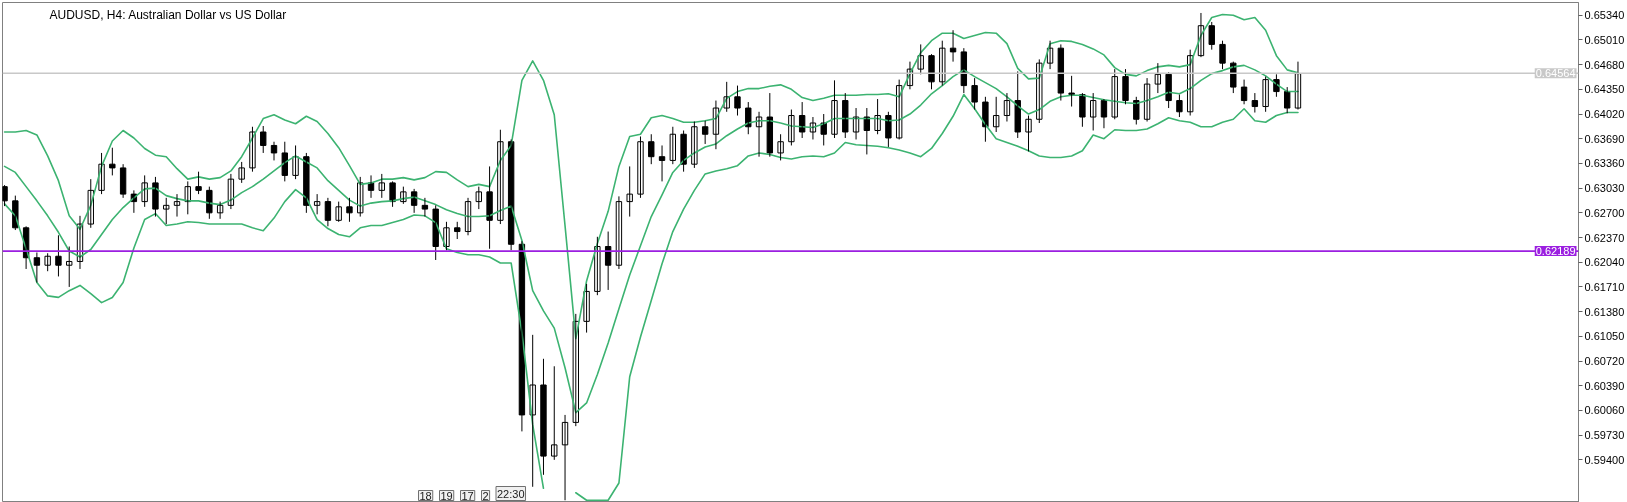 The height and width of the screenshot is (502, 1627). I want to click on y-tick-label: 0.63690, so click(1604, 138).